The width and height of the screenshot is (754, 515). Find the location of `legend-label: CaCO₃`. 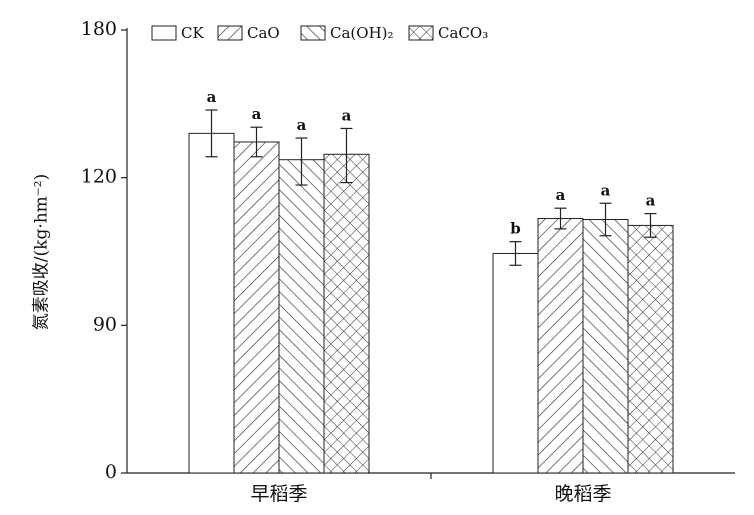

legend-label: CaCO₃ is located at coordinates (463, 33).